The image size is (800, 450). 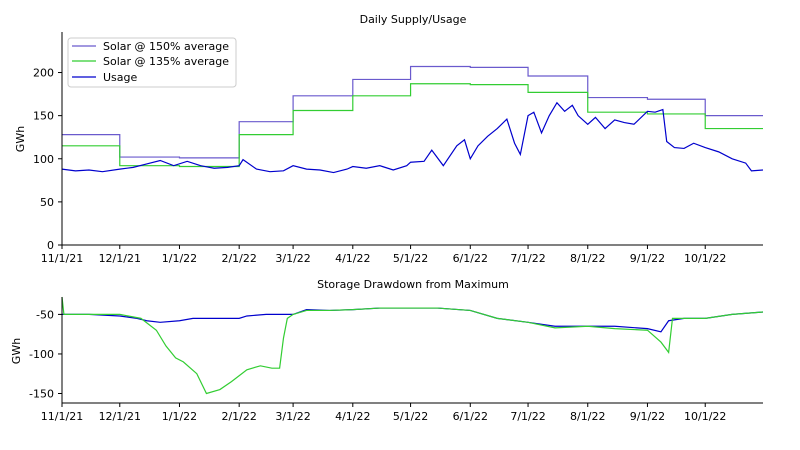 I want to click on bottom-y-ticks: -50 -100 -150, so click(x=45, y=354).